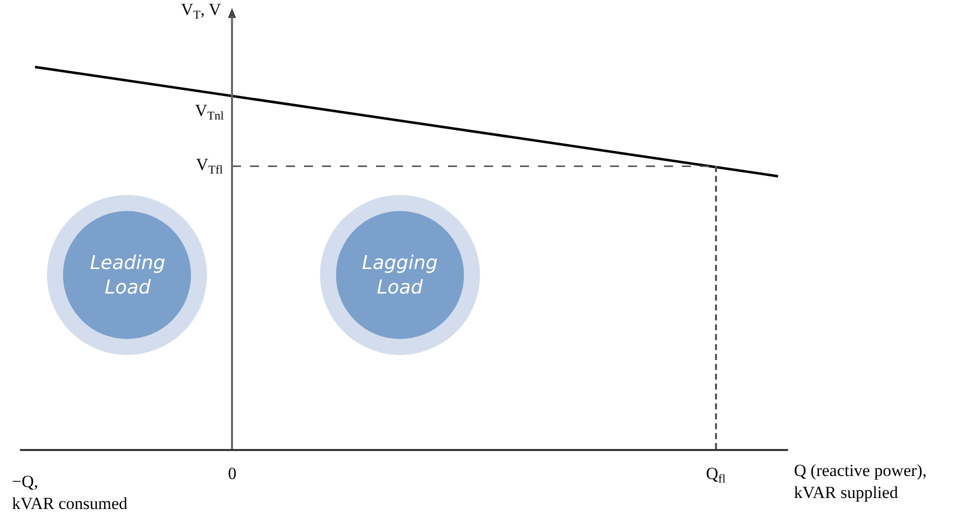 Image resolution: width=978 pixels, height=529 pixels. I want to click on annotation: Leading Load, so click(128, 275).